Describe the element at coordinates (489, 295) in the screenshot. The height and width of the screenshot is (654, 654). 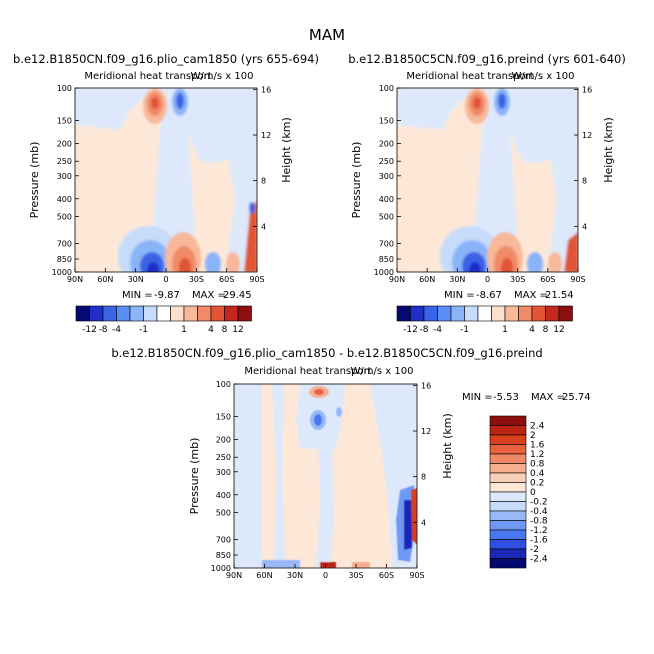
I see `panel-2-min-value: -8.67` at that location.